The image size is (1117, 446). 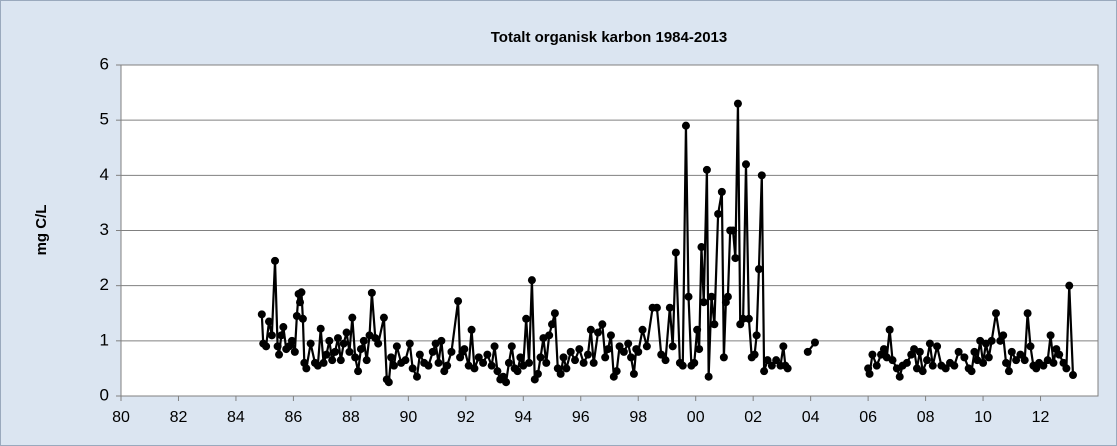 I want to click on x-tick-label: 92, so click(x=466, y=417).